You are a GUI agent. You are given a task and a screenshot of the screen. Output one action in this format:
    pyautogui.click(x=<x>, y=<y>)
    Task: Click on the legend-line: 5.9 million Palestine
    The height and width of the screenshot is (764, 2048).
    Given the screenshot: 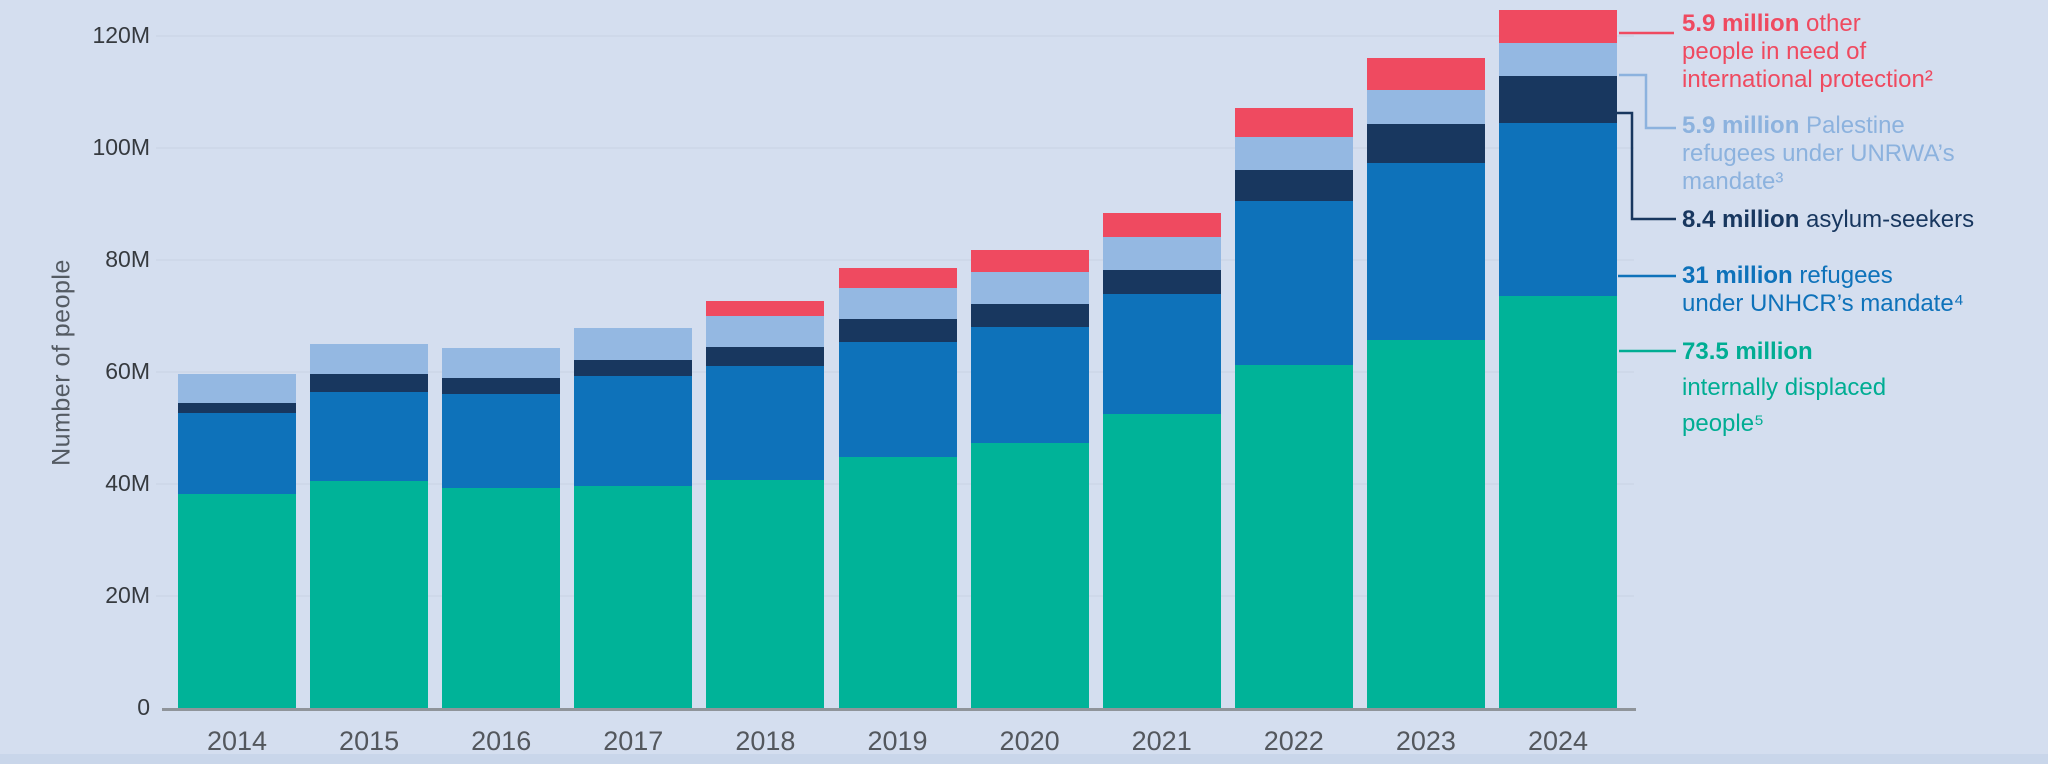 What is the action you would take?
    pyautogui.click(x=1793, y=125)
    